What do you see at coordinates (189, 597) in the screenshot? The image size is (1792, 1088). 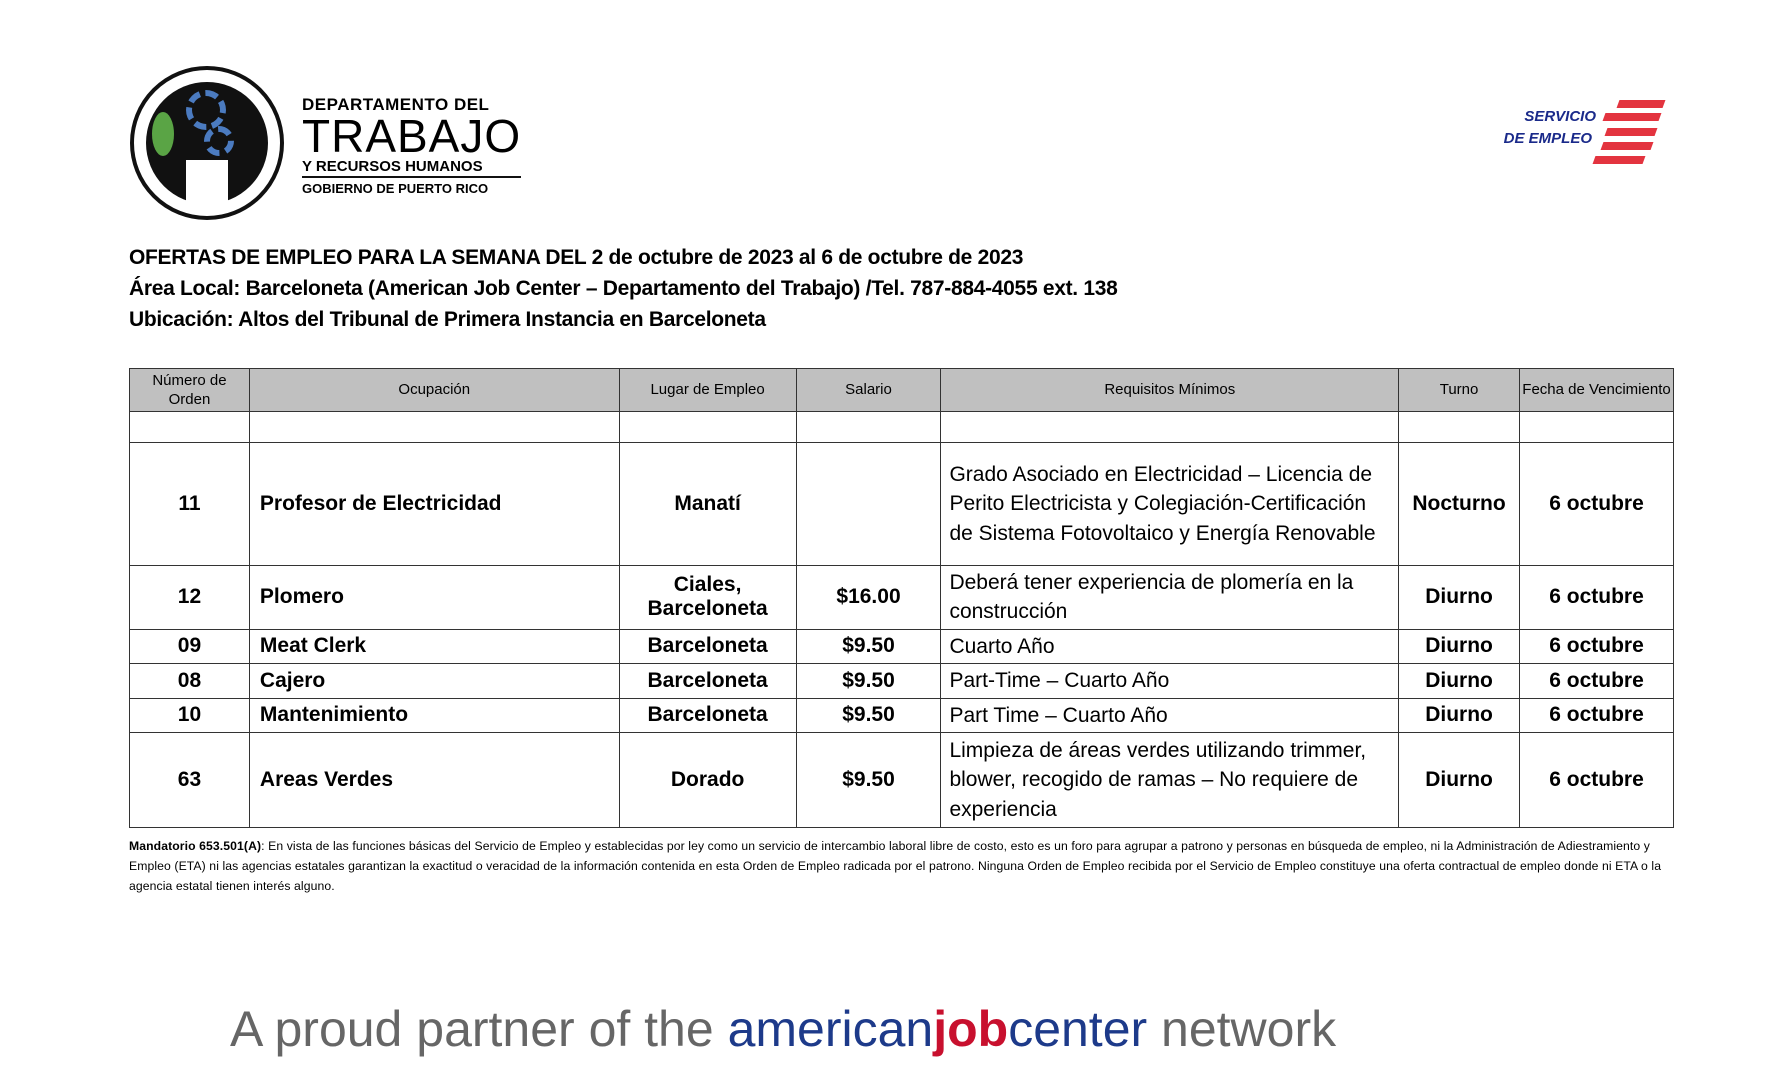 I see `cell-orden: 12` at bounding box center [189, 597].